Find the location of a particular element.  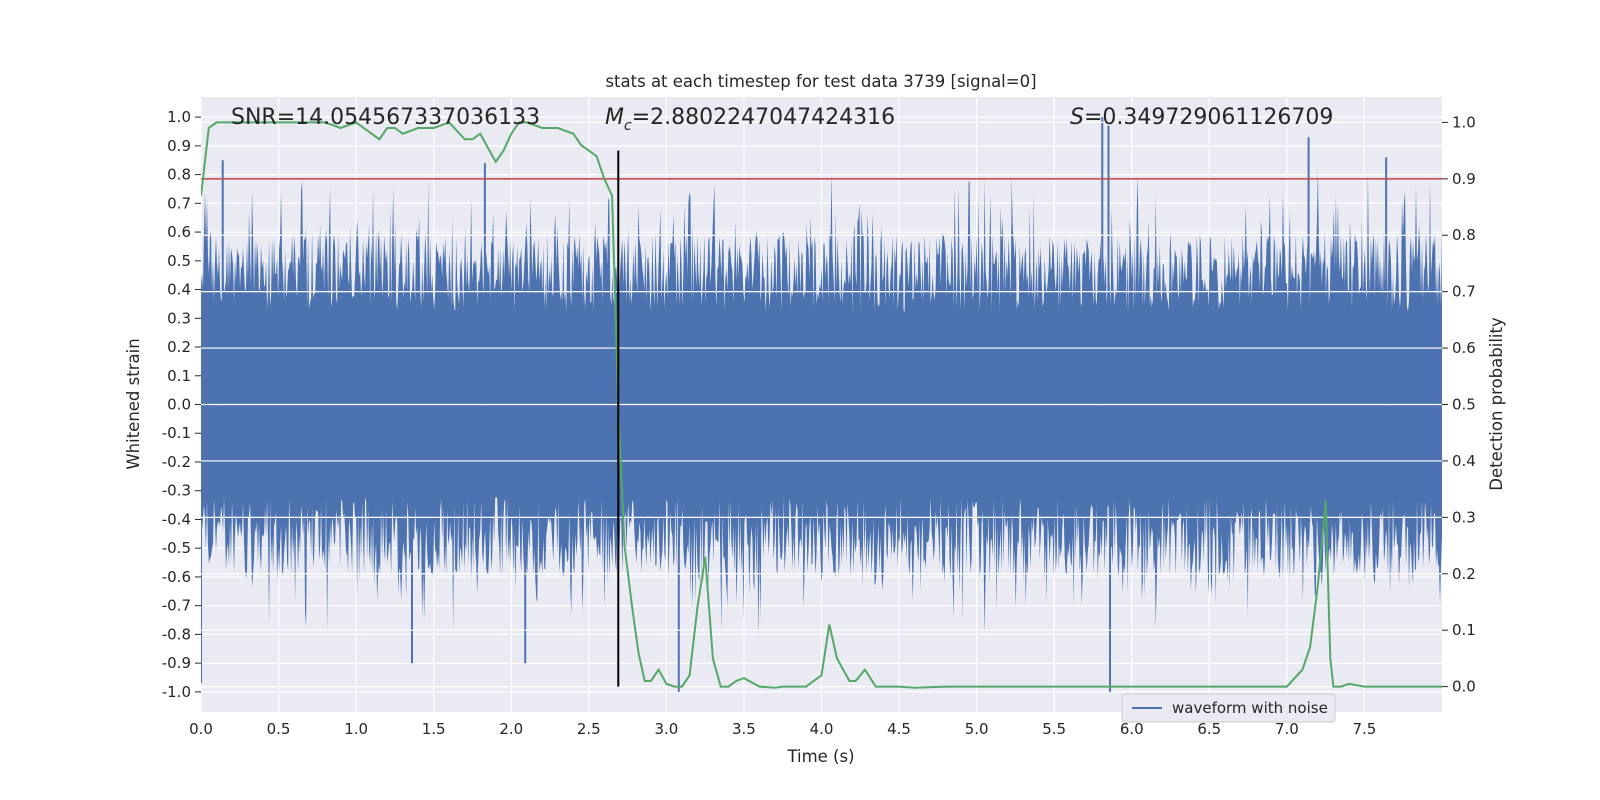

chirp-mass-subscript: c is located at coordinates (628, 126).